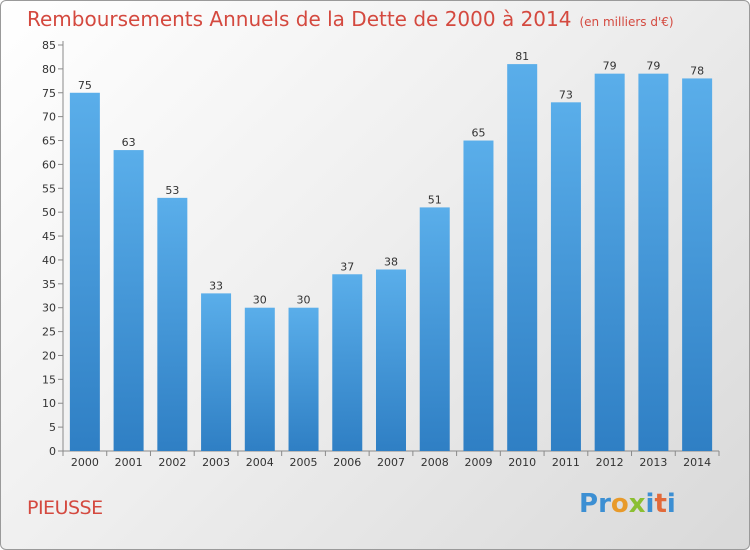 The width and height of the screenshot is (750, 550). I want to click on commune-name: PIEUSSE, so click(65, 508).